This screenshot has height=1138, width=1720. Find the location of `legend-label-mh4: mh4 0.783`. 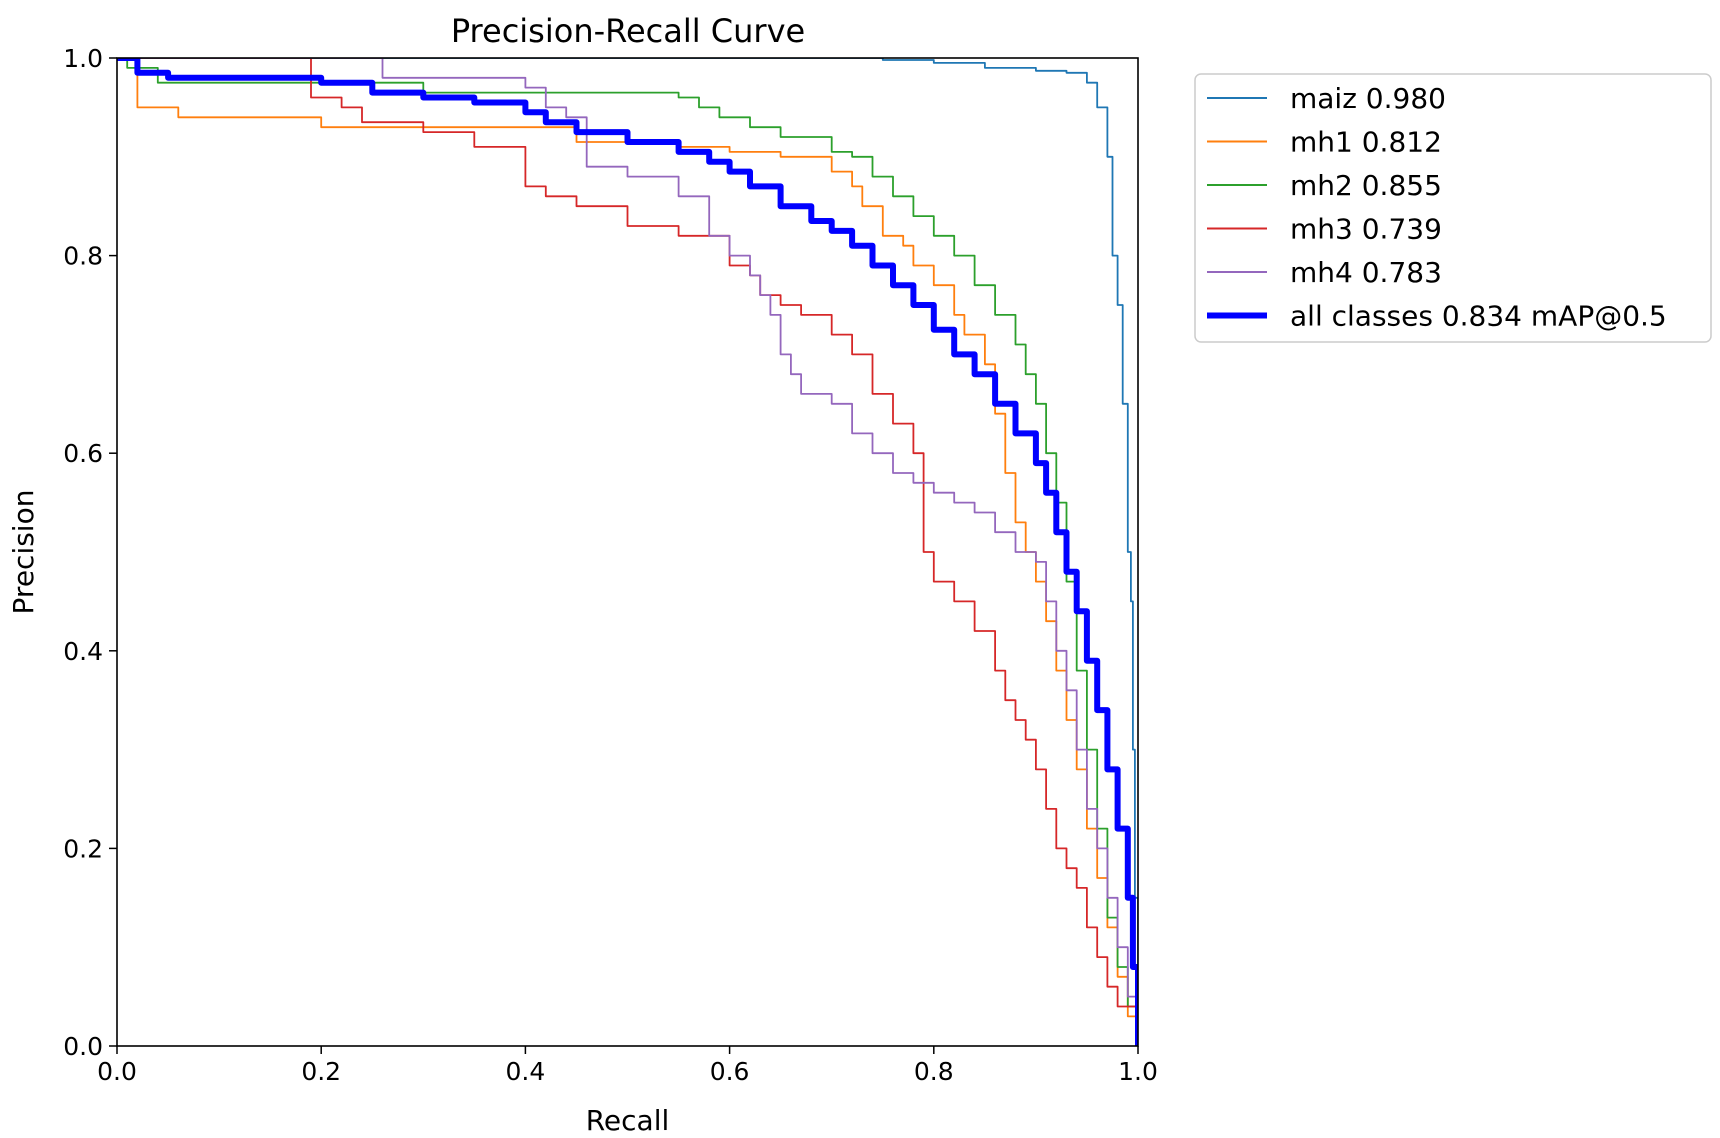

legend-label-mh4: mh4 0.783 is located at coordinates (1366, 272).